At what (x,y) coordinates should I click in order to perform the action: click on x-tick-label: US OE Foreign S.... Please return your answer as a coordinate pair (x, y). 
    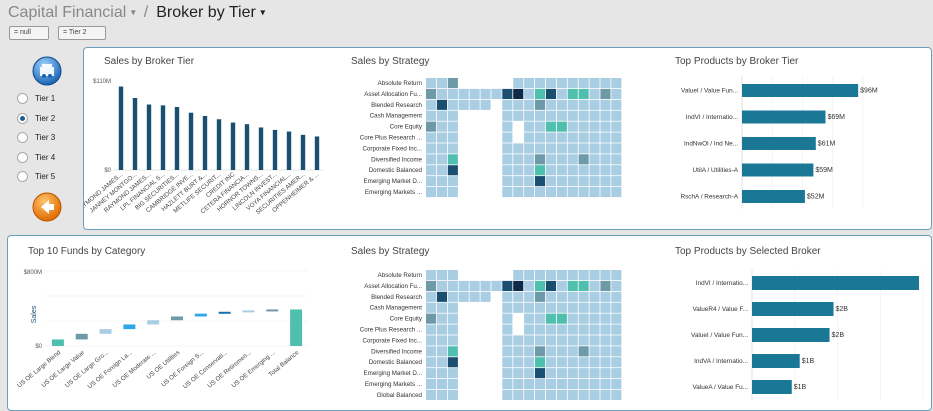
    Looking at the image, I should click on (182, 369).